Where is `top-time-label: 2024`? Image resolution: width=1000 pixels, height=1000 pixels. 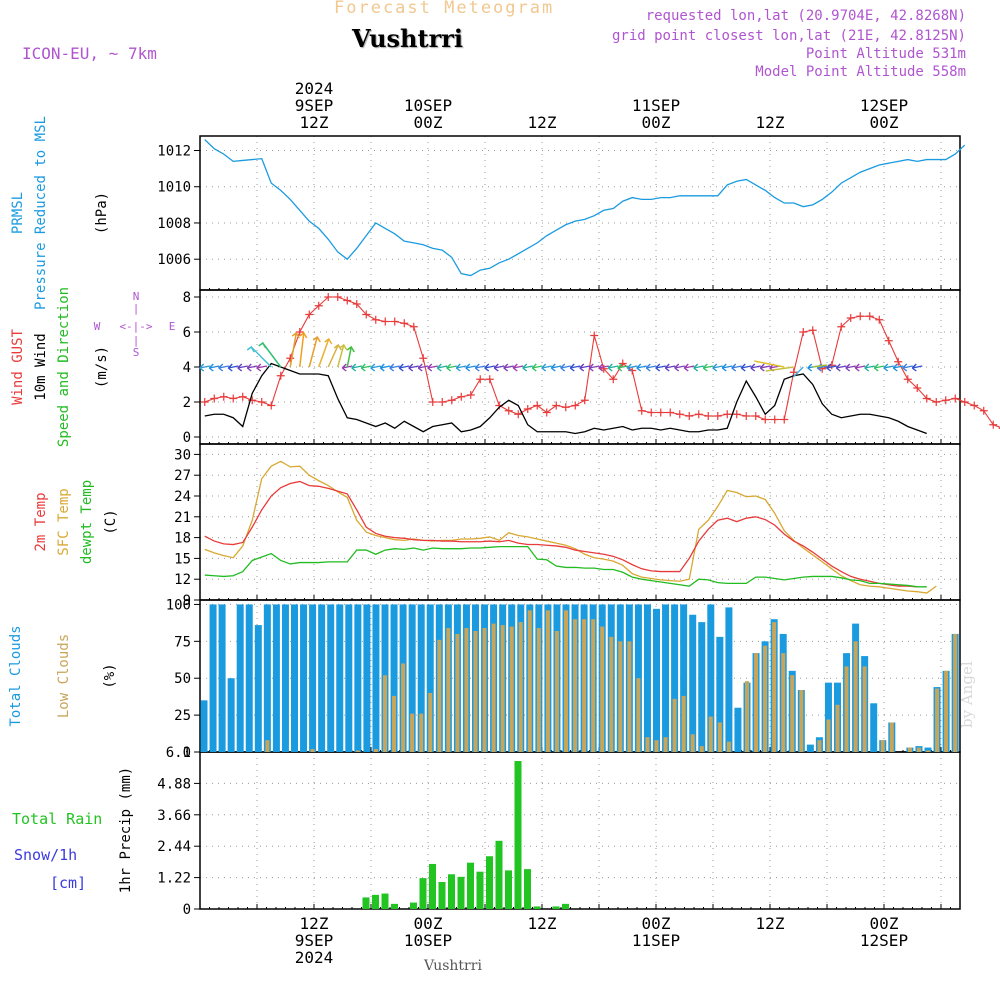
top-time-label: 2024 is located at coordinates (314, 88).